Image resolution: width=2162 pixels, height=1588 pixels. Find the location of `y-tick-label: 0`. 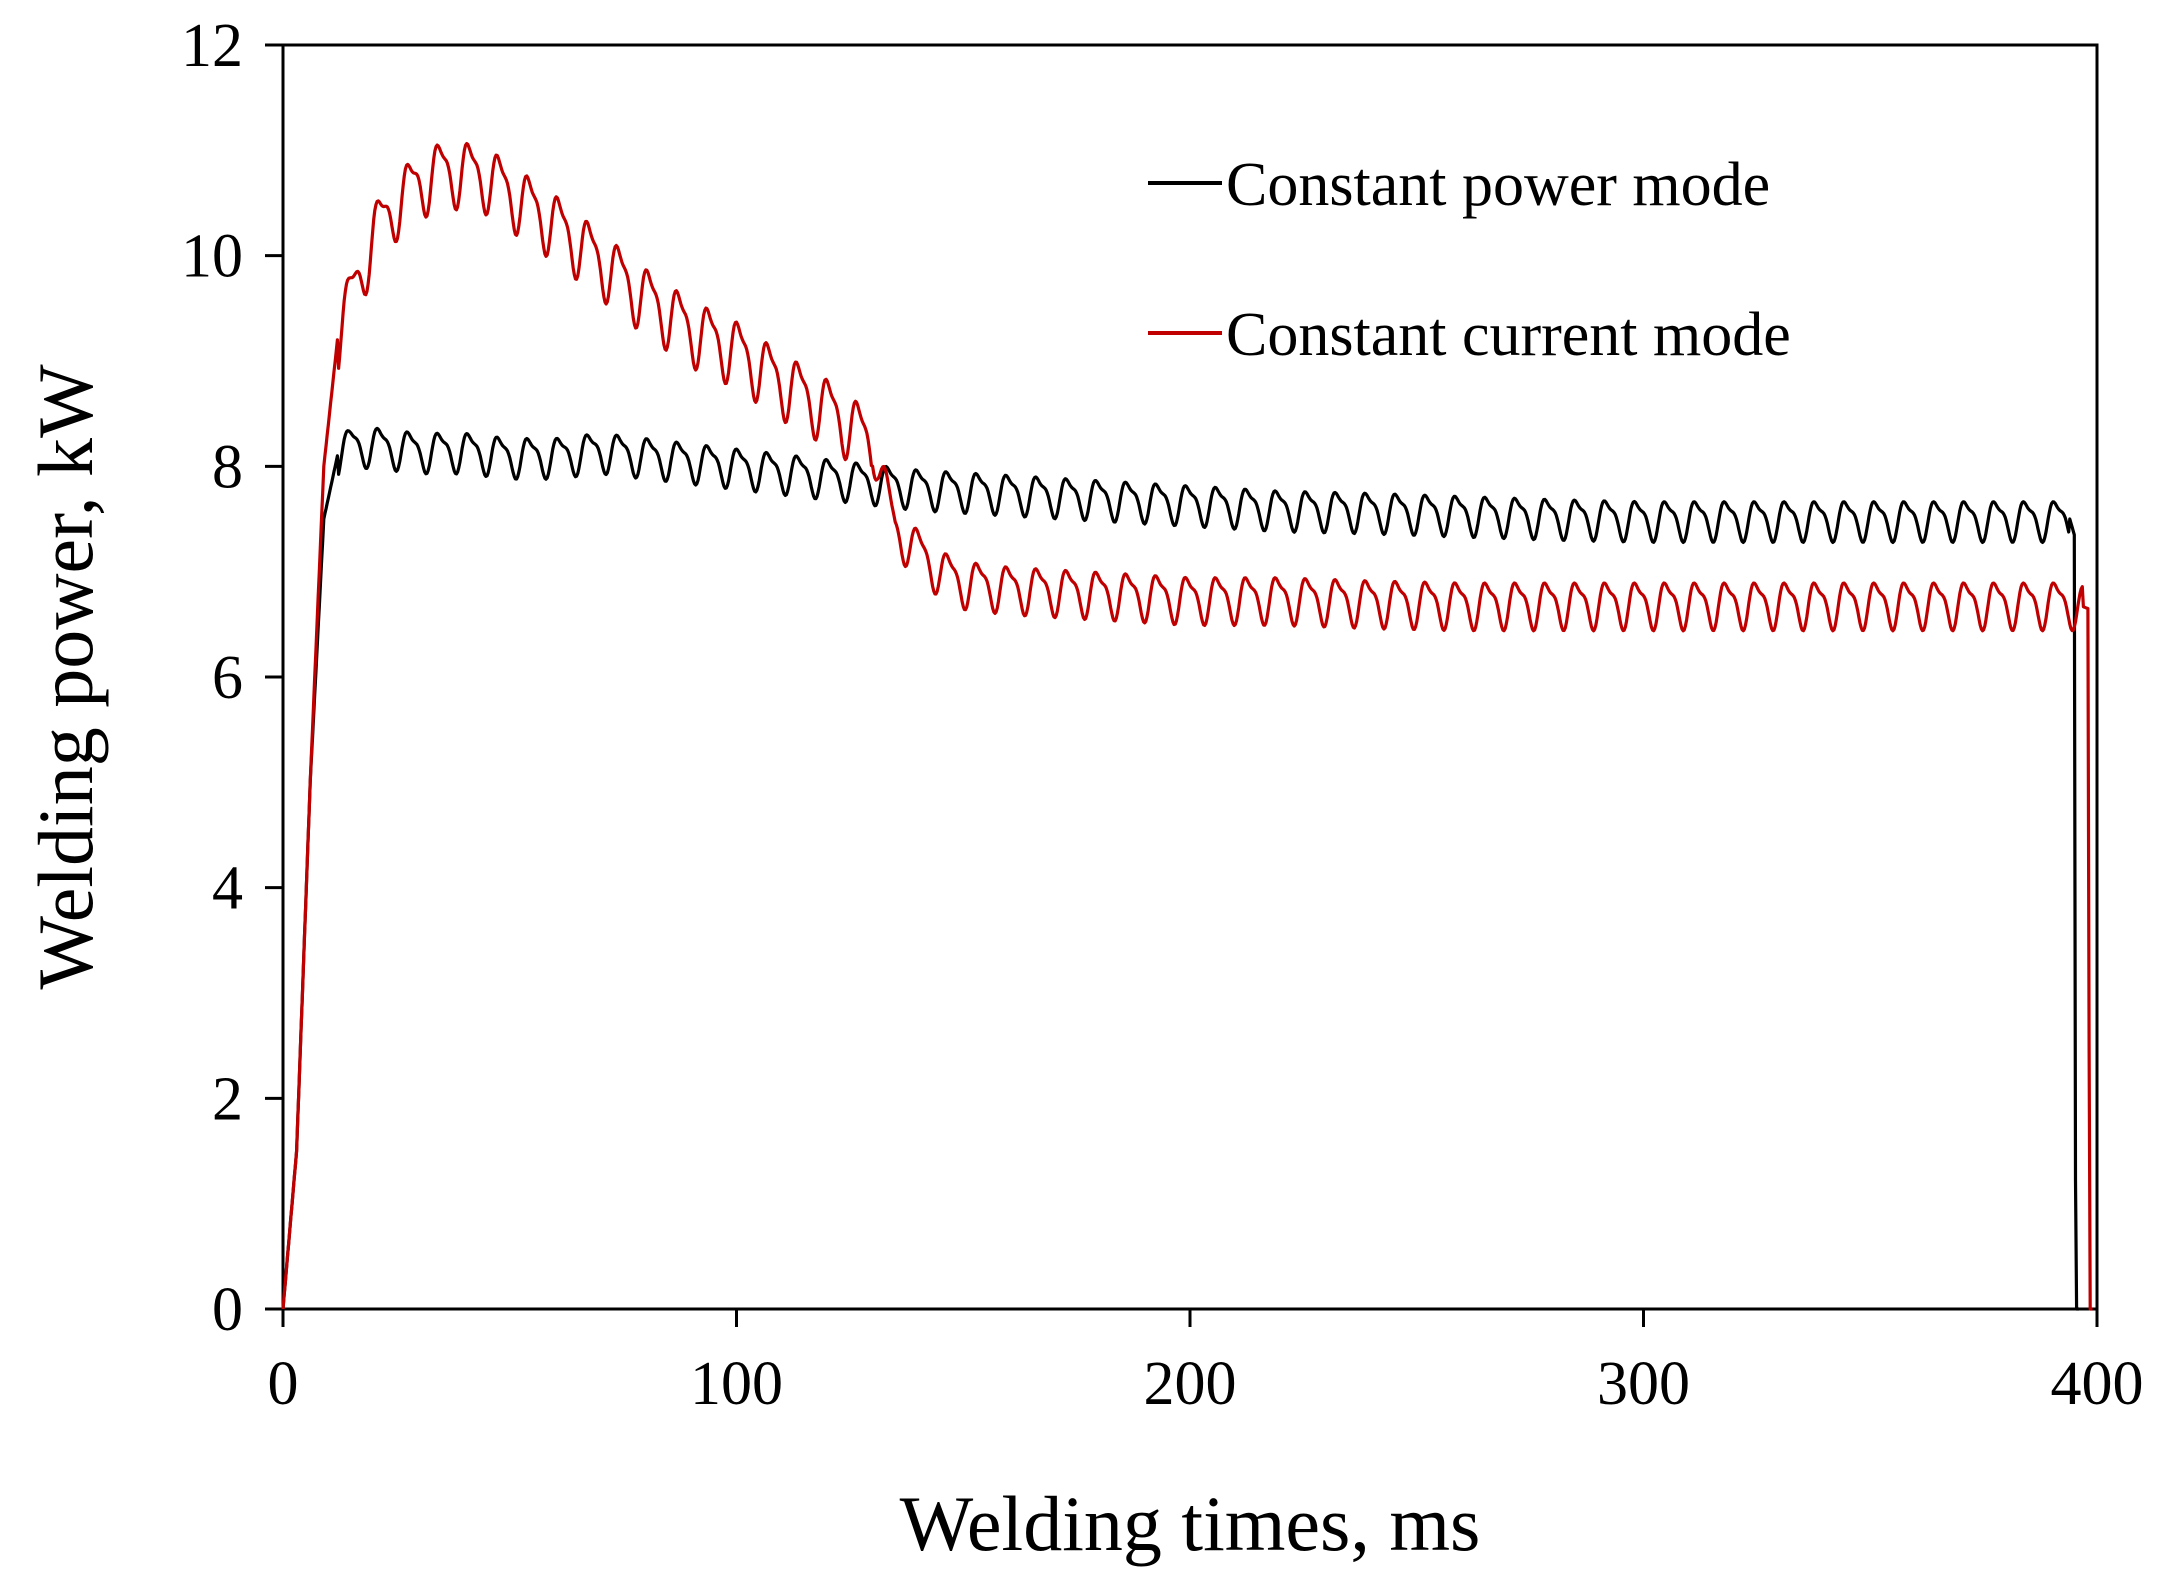

y-tick-label: 0 is located at coordinates (227, 1310).